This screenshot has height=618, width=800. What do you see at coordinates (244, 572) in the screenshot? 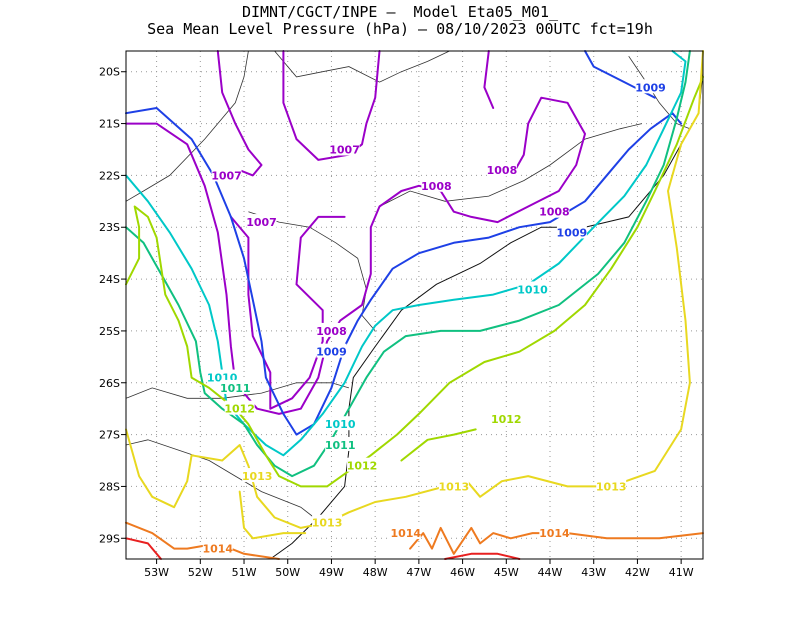
I see `x-tick-label: 51W` at bounding box center [244, 572].